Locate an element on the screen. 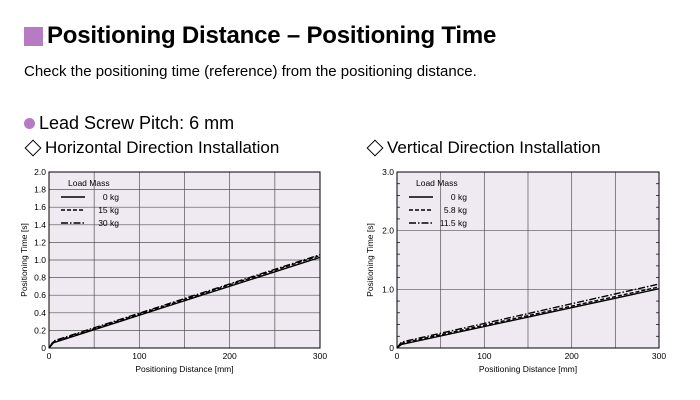 Image resolution: width=700 pixels, height=400 pixels. page-header: Positioning Distance – Positioning Time is located at coordinates (260, 36).